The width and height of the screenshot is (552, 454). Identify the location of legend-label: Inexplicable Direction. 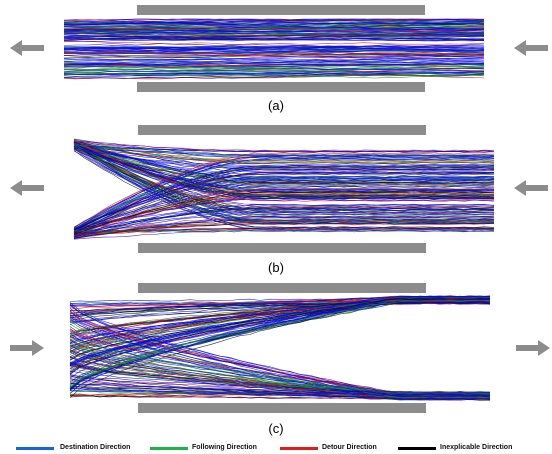
(476, 447).